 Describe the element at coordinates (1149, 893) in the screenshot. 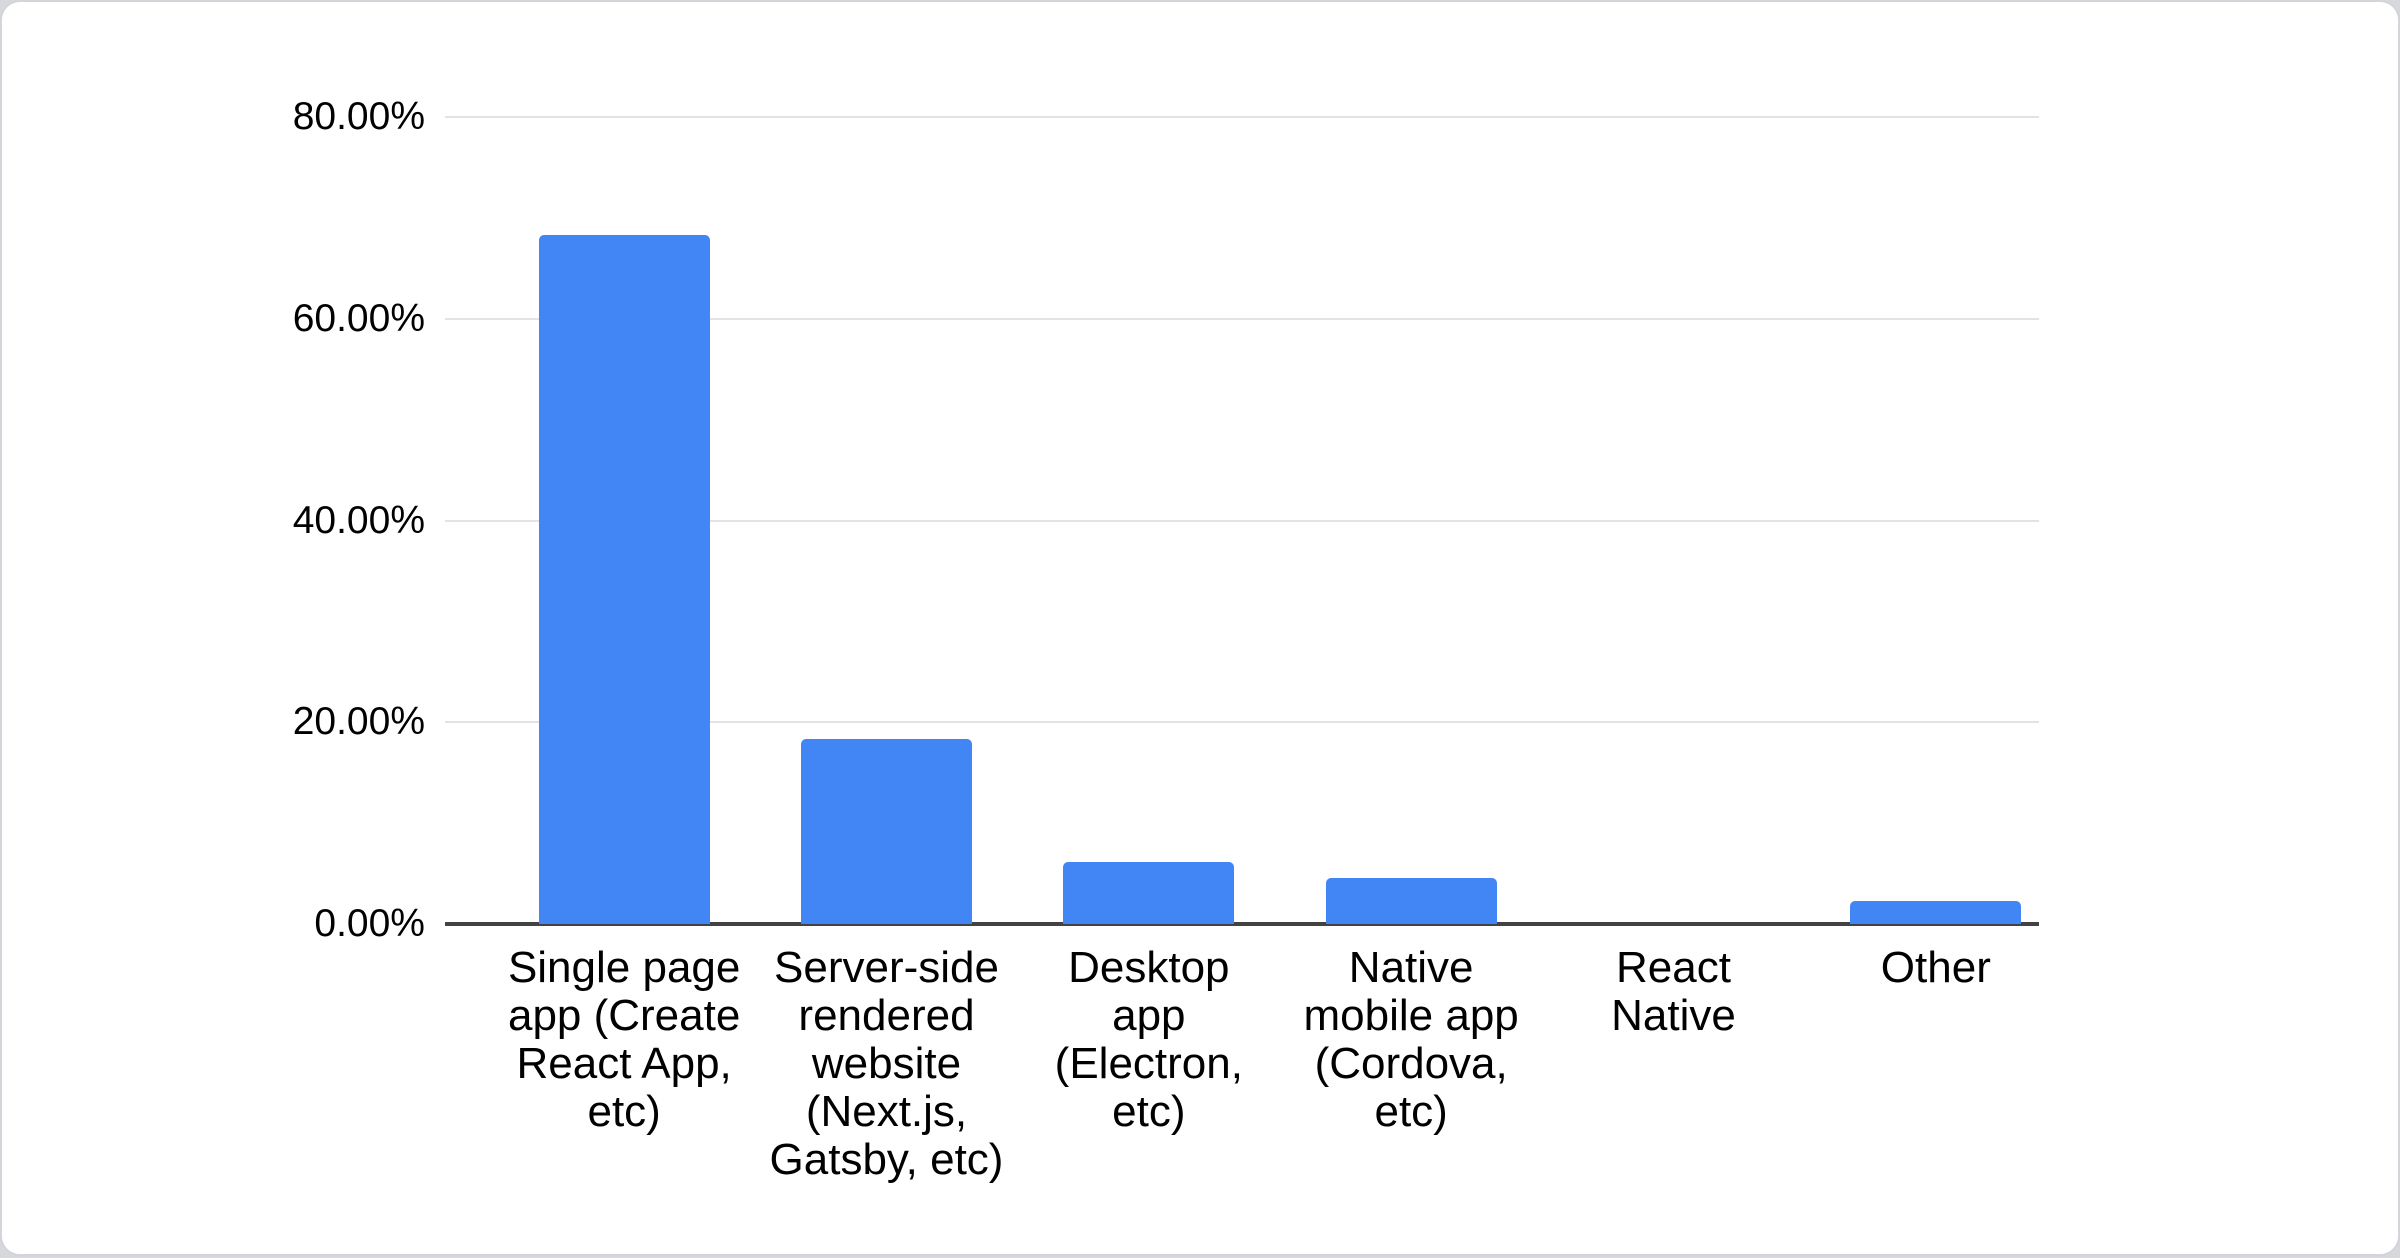

I see `bar-desktop-app-electron-etc` at that location.